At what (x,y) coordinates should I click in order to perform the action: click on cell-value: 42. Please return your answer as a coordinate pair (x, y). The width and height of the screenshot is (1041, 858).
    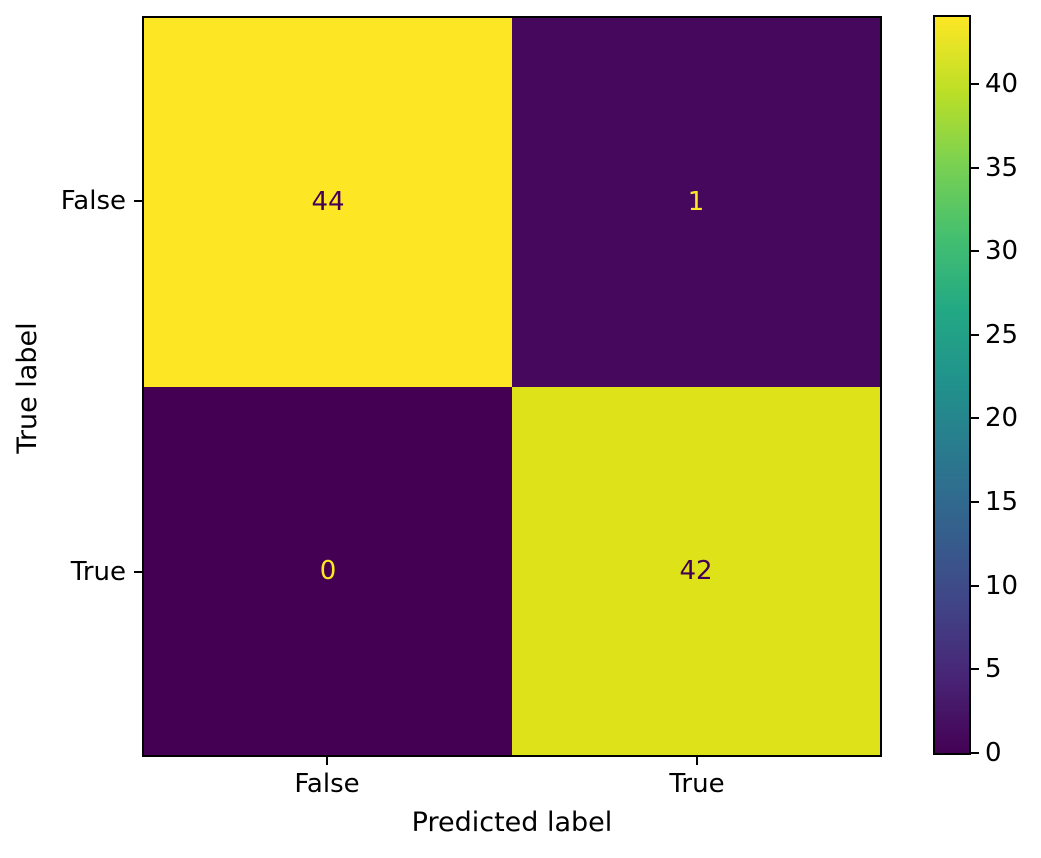
    Looking at the image, I should click on (696, 570).